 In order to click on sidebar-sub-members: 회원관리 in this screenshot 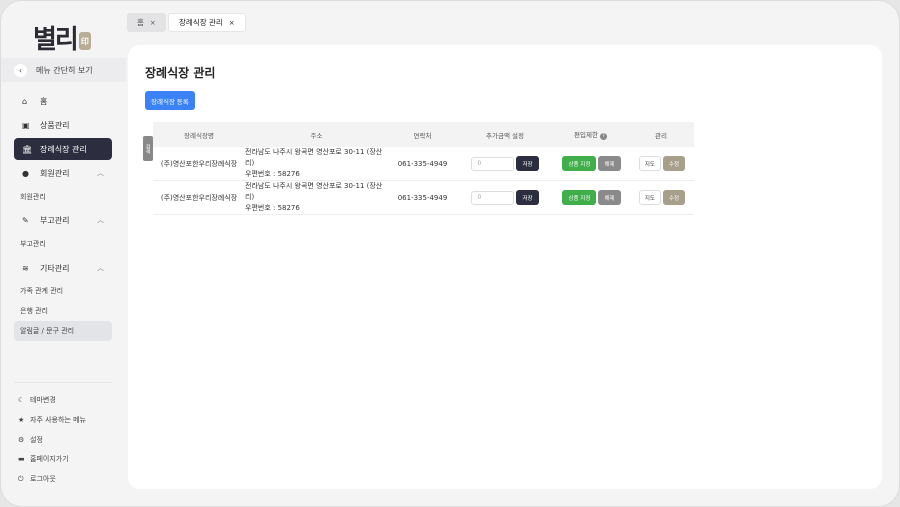, I will do `click(33, 197)`.